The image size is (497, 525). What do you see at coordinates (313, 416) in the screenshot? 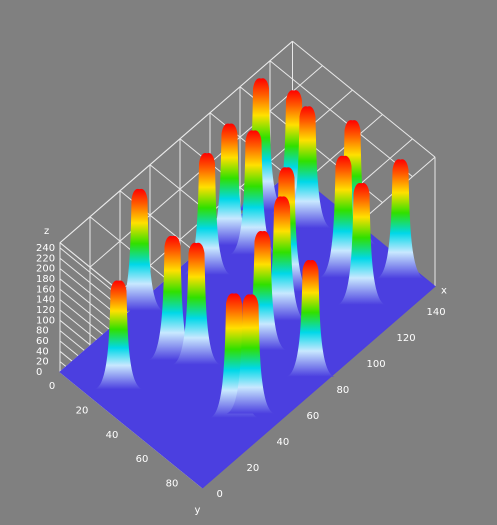
I see `x-tick-label: 60` at bounding box center [313, 416].